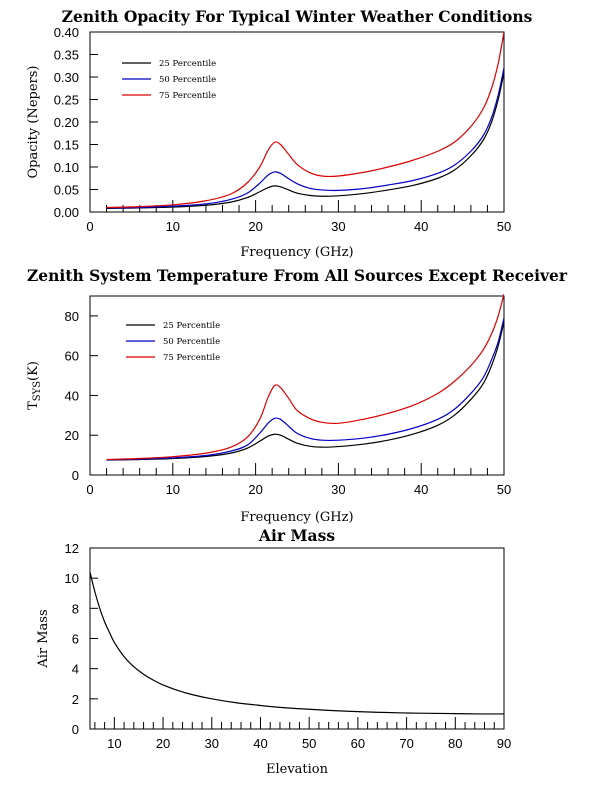 This screenshot has width=609, height=788. Describe the element at coordinates (75, 699) in the screenshot. I see `y-tick-label: 2` at that location.